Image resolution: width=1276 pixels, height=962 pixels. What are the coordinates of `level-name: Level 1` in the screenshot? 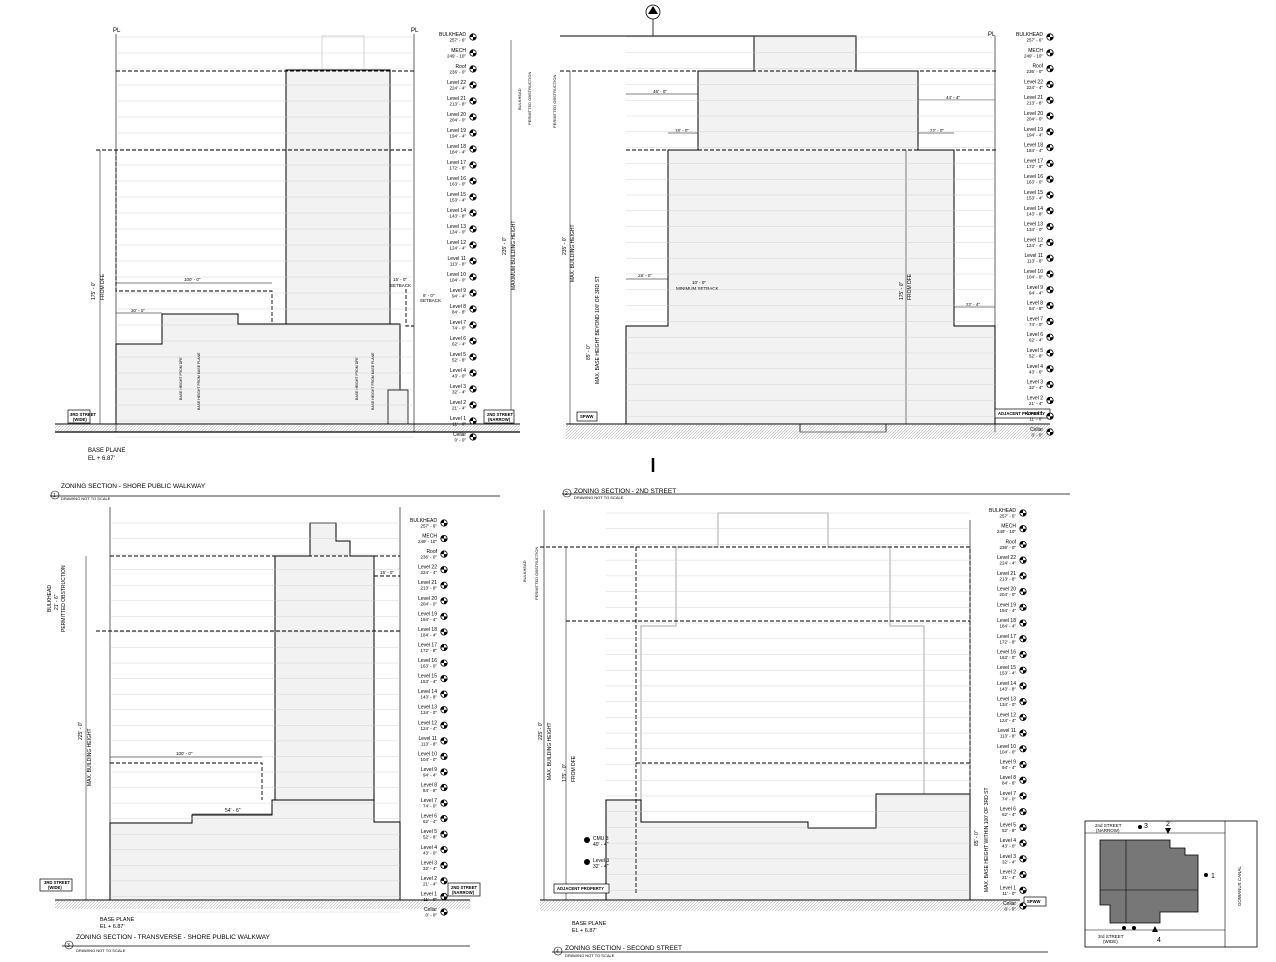 It's located at (458, 419).